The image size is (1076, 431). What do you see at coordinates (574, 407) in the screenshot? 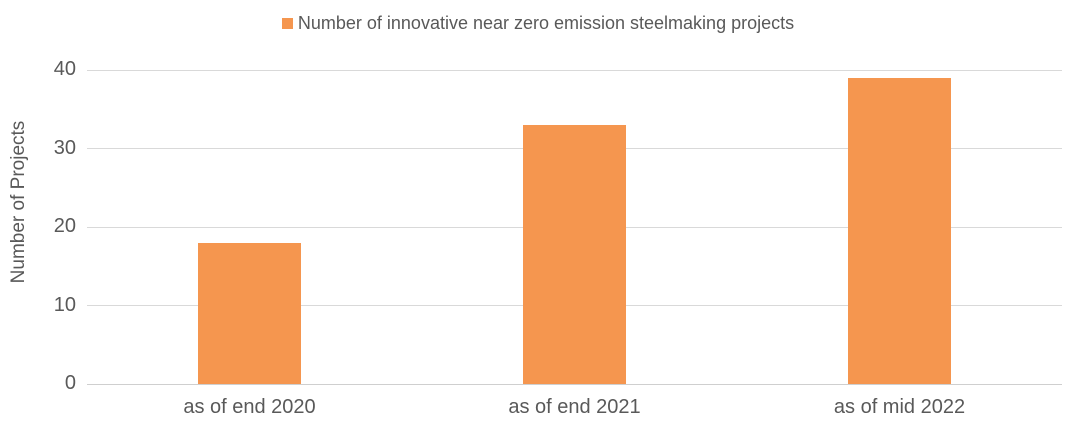
I see `x-axis-label: as of end 2021` at bounding box center [574, 407].